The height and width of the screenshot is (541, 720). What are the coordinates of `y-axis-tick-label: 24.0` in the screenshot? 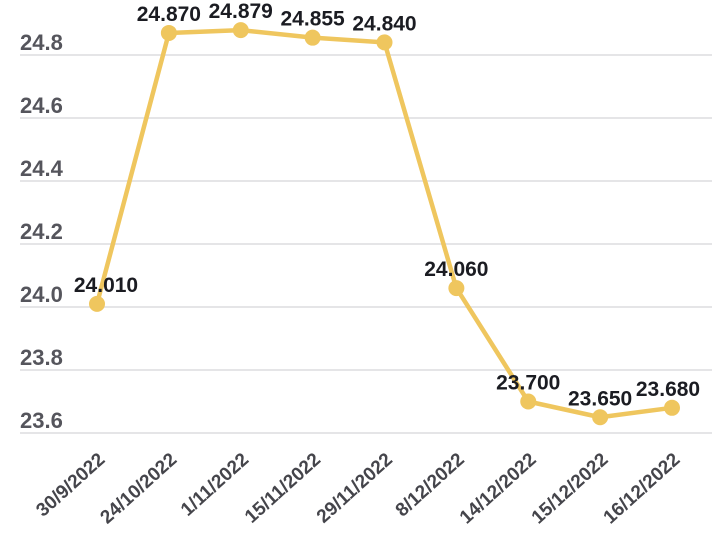 It's located at (41, 294).